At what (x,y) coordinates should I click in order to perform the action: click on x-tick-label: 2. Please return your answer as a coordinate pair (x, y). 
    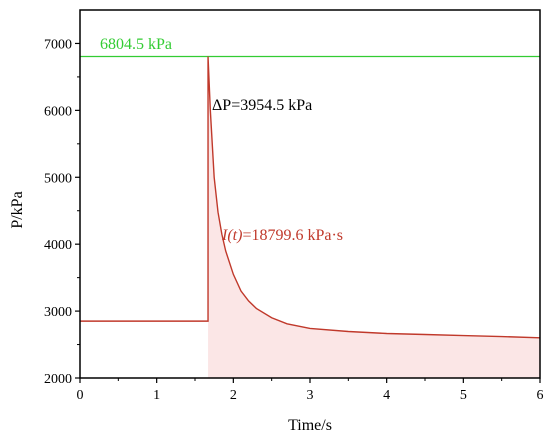
    Looking at the image, I should click on (233, 395).